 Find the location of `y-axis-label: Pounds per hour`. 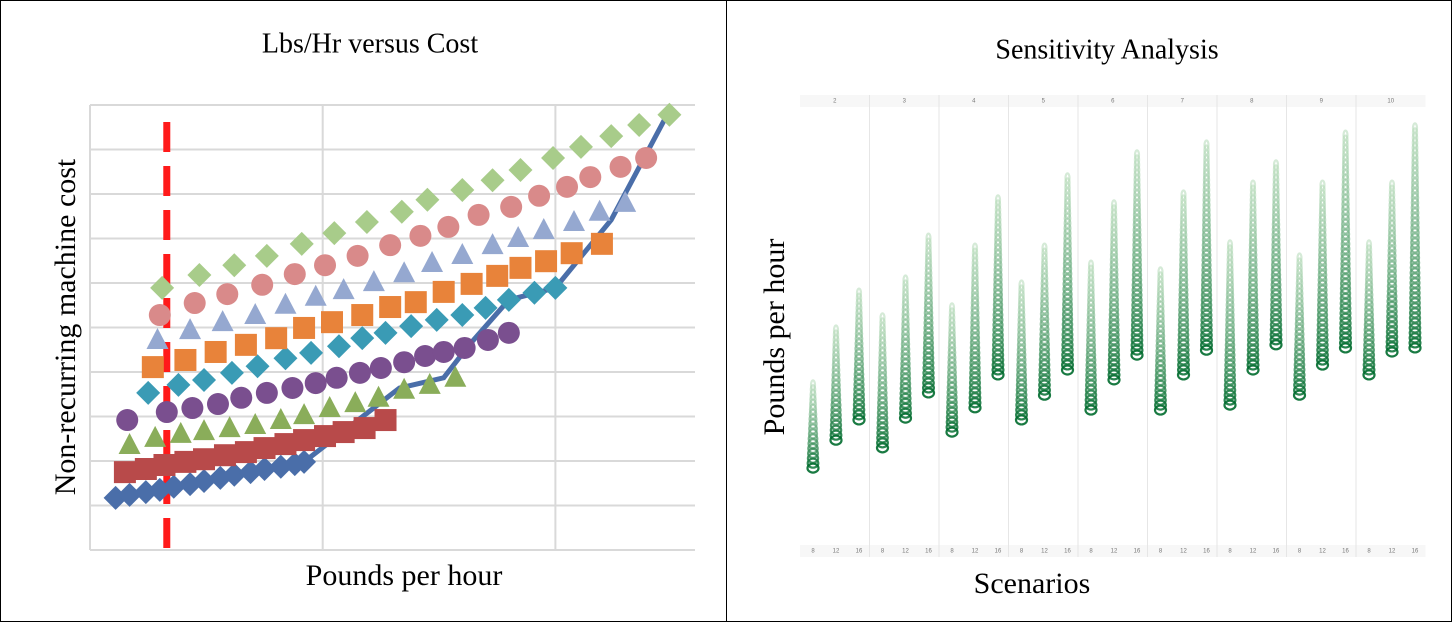

y-axis-label: Pounds per hour is located at coordinates (774, 337).